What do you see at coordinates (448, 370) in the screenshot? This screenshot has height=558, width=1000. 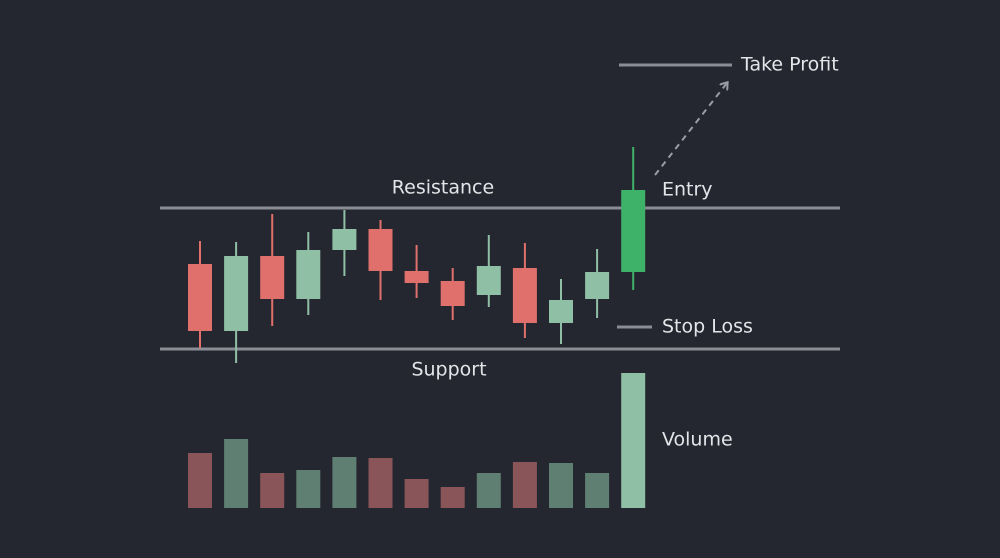 I see `support-label: Support` at bounding box center [448, 370].